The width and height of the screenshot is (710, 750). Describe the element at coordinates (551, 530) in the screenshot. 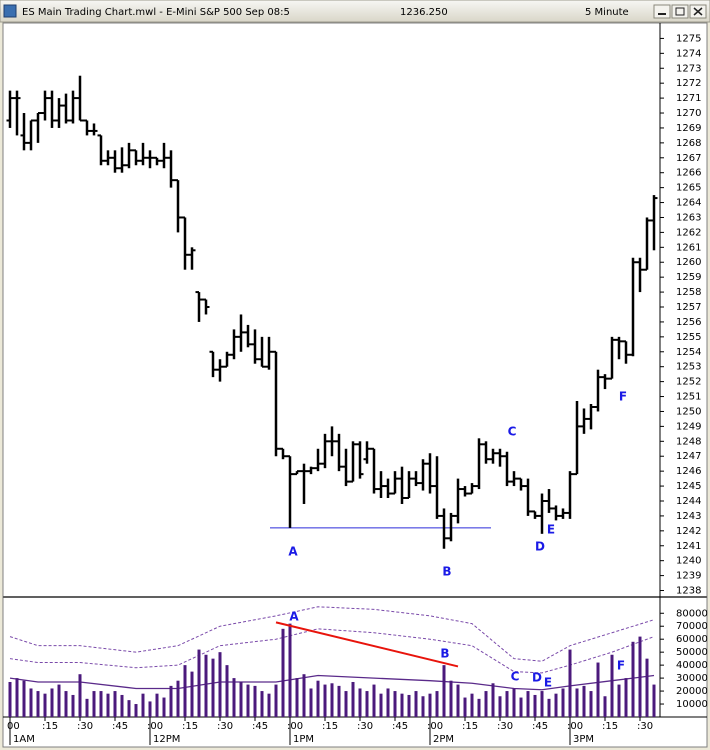

I see `annotation: E` at that location.